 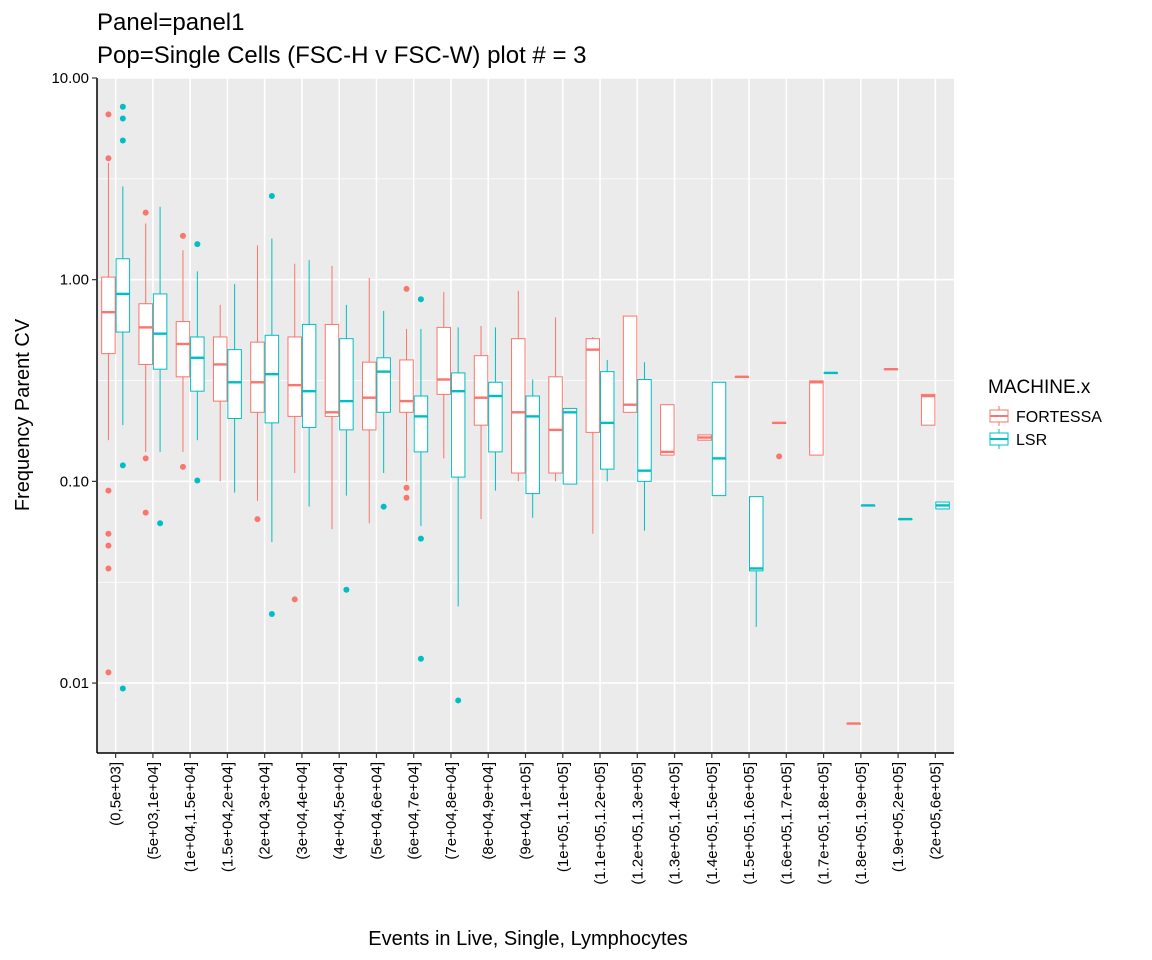 What do you see at coordinates (70, 78) in the screenshot?
I see `y-tick-label: 10.00` at bounding box center [70, 78].